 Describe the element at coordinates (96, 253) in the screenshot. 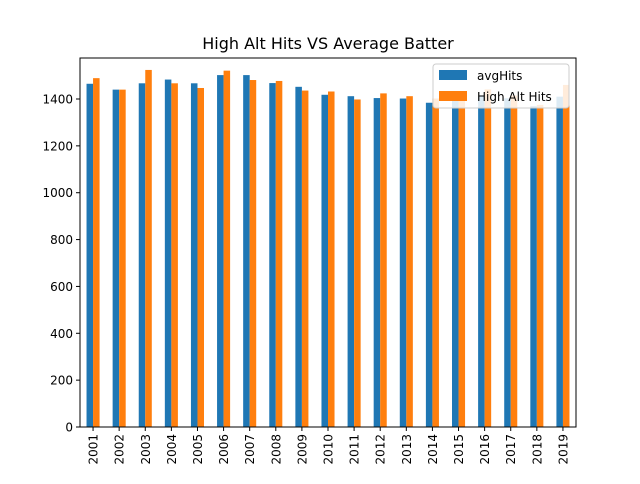

I see `bar-high-alt-hits-2001` at that location.